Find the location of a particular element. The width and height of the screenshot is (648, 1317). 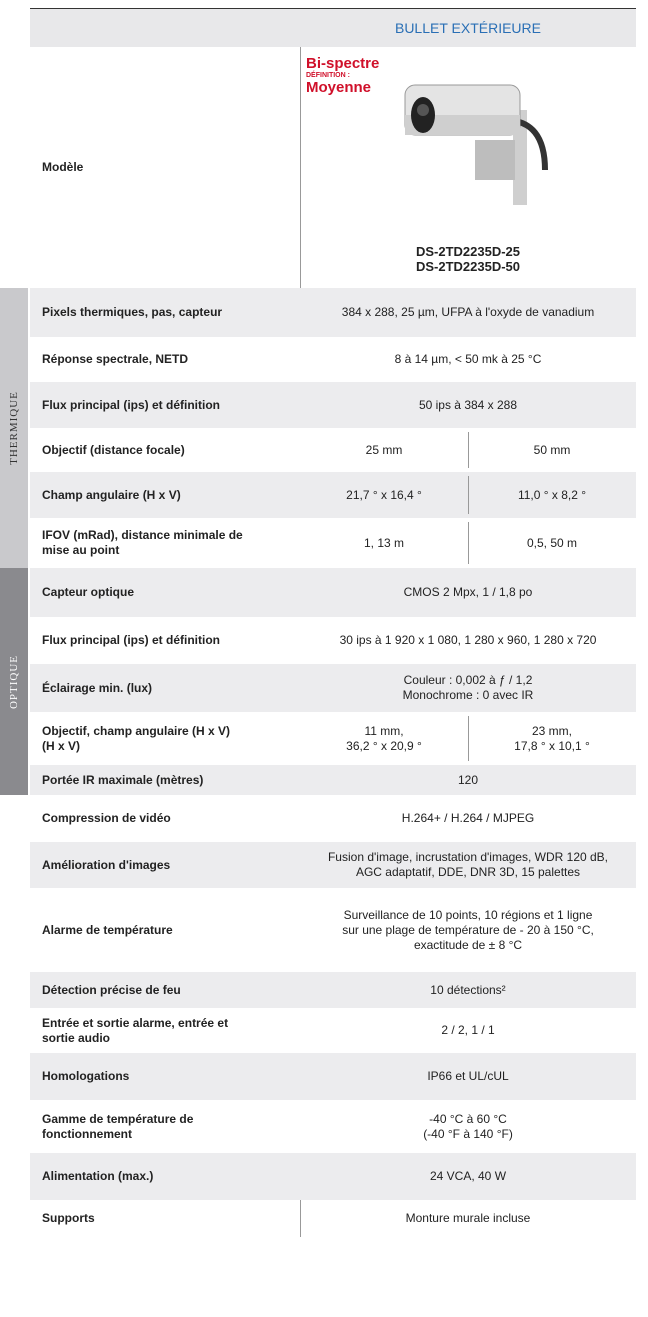

row-value: 21,7 ° x 16,4 ° is located at coordinates (384, 494).